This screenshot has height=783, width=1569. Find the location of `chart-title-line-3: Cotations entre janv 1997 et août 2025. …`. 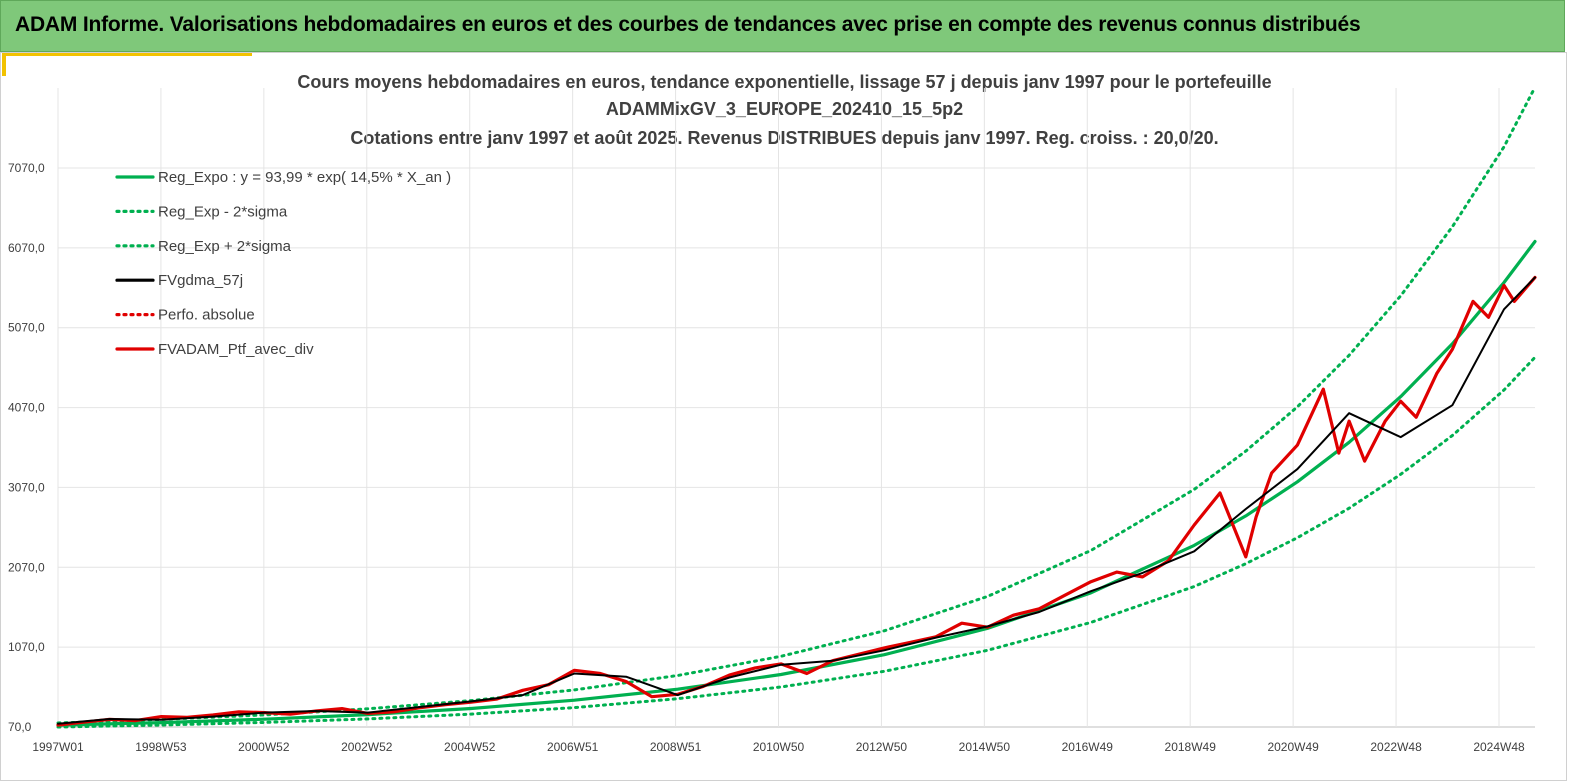

chart-title-line-3: Cotations entre janv 1997 et août 2025. … is located at coordinates (784, 138).